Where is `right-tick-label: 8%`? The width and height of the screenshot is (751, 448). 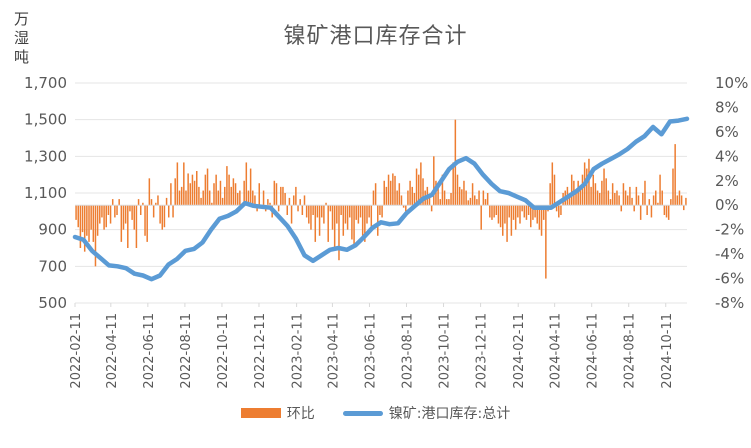
right-tick-label: 8% is located at coordinates (727, 107).